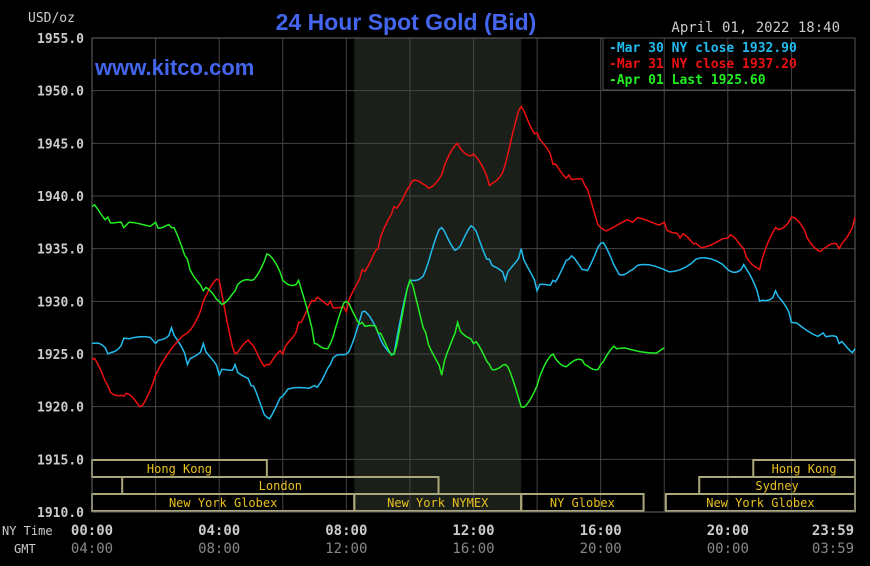 The image size is (870, 566). I want to click on y-tick-label: 1945.0, so click(60, 144).